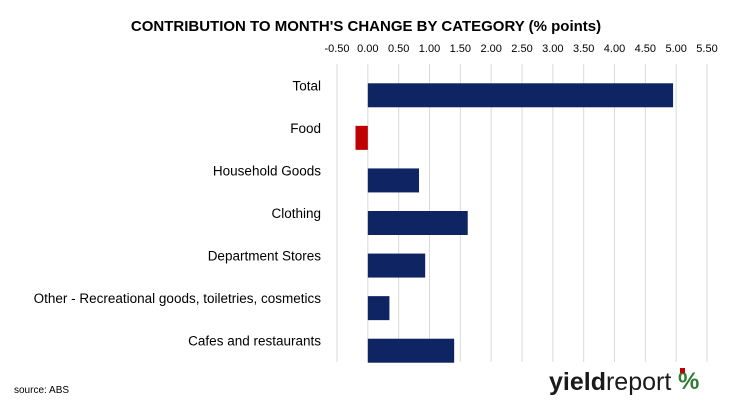 The height and width of the screenshot is (401, 731). Describe the element at coordinates (638, 382) in the screenshot. I see `logo-text-report: report` at that location.